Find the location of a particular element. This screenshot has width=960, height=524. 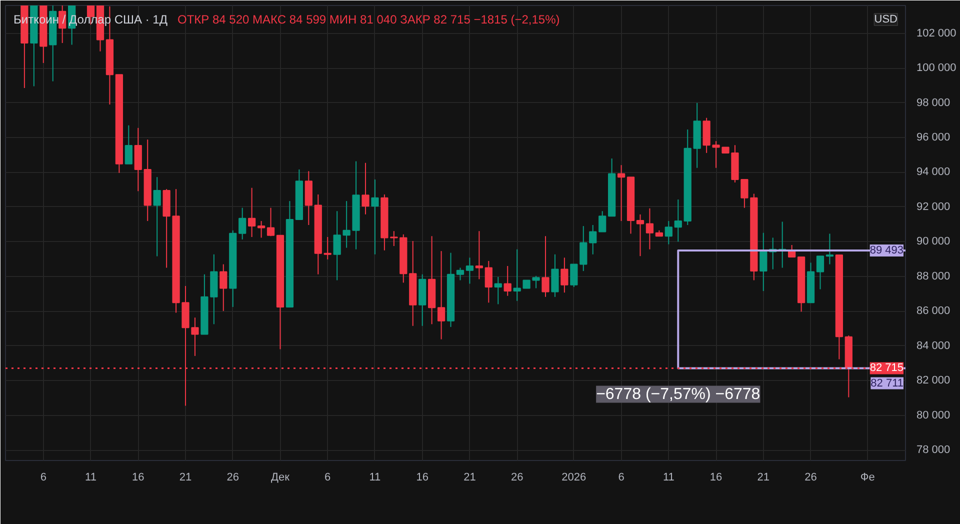

y-tick-label: 80 000 is located at coordinates (933, 415).